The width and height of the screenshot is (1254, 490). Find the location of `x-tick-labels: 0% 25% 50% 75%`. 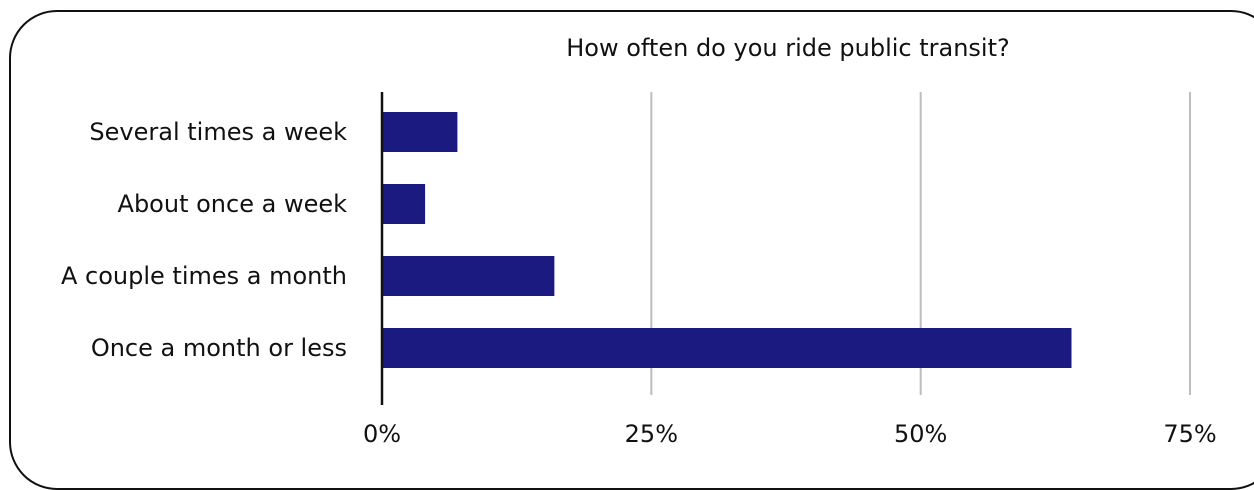

x-tick-labels: 0% 25% 50% 75% is located at coordinates (790, 434).